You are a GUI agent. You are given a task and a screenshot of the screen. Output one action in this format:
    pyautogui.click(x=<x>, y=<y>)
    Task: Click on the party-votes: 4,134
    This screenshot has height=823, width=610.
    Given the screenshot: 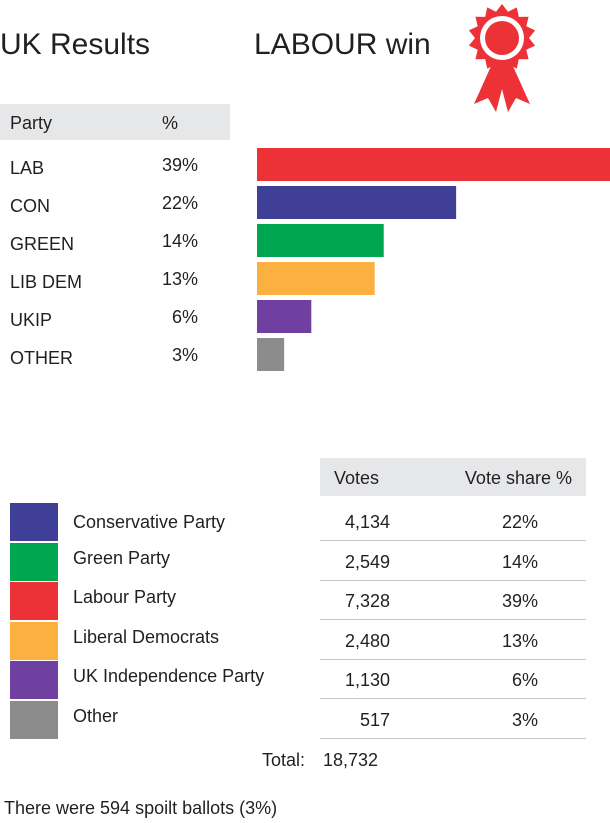 What is the action you would take?
    pyautogui.click(x=367, y=522)
    